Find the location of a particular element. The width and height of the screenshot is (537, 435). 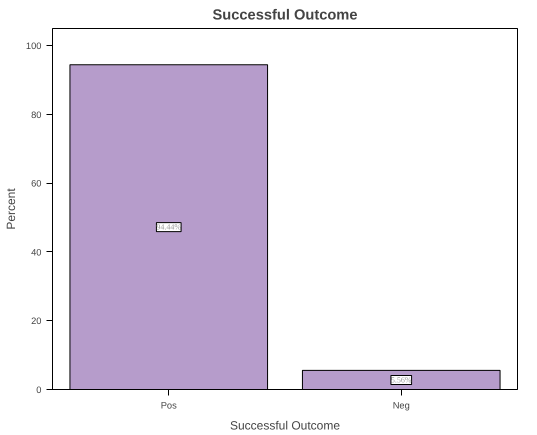

y-tick-label: 60 is located at coordinates (36, 183).